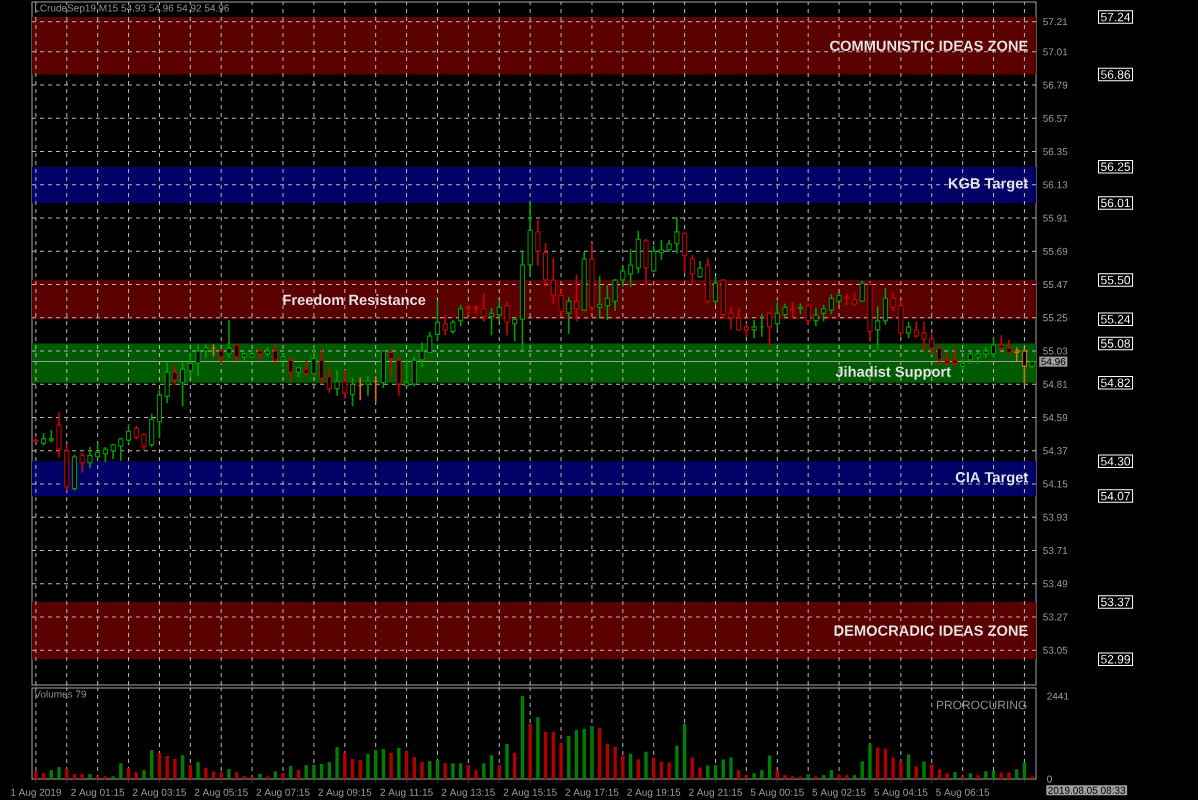 This screenshot has height=802, width=1198. What do you see at coordinates (1055, 251) in the screenshot?
I see `y-tick-label: 55.69` at bounding box center [1055, 251].